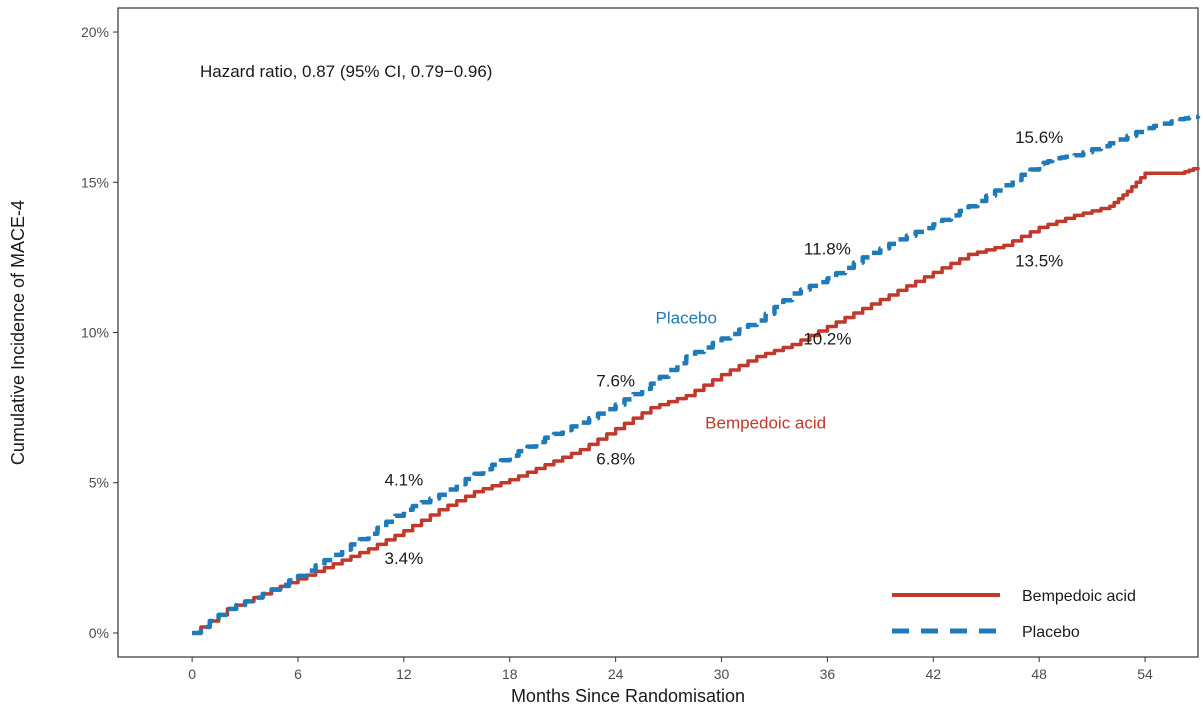  I want to click on legend-label-placebo: Placebo, so click(1051, 632).